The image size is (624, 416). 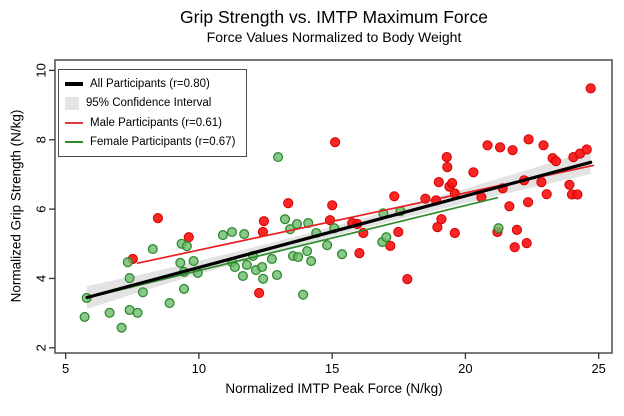 What do you see at coordinates (40, 139) in the screenshot?
I see `y-tick-label: 8` at bounding box center [40, 139].